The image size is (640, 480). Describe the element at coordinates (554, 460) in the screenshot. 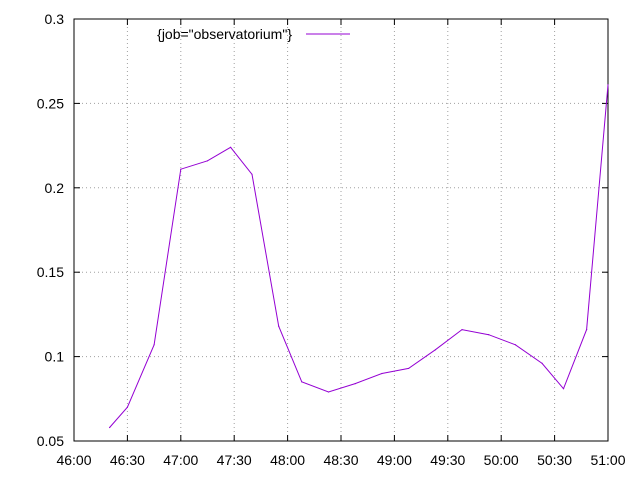

I see `x-tick-label: 50:30` at that location.